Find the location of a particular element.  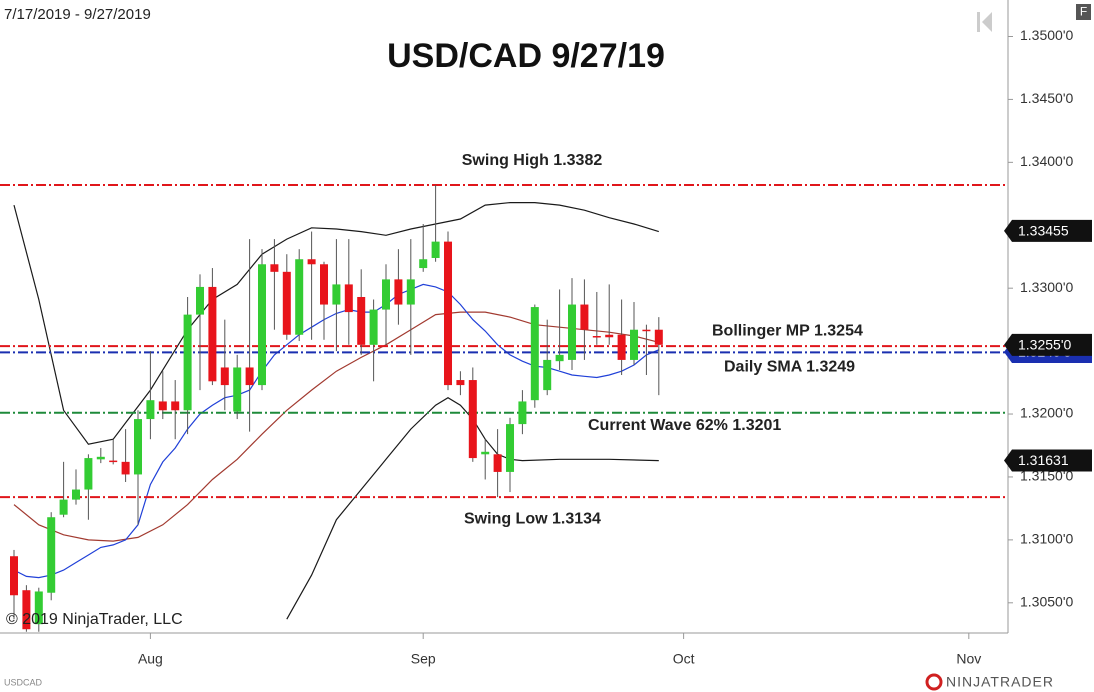

button is located at coordinates (1083, 12).